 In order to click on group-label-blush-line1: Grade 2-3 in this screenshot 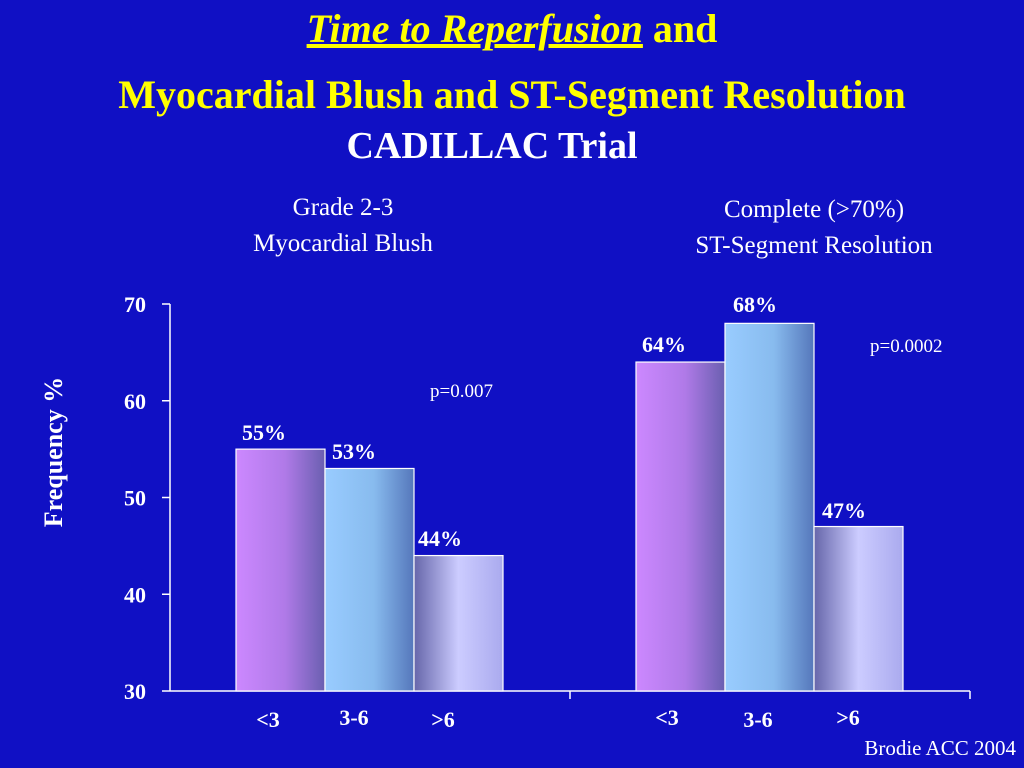, I will do `click(343, 207)`.